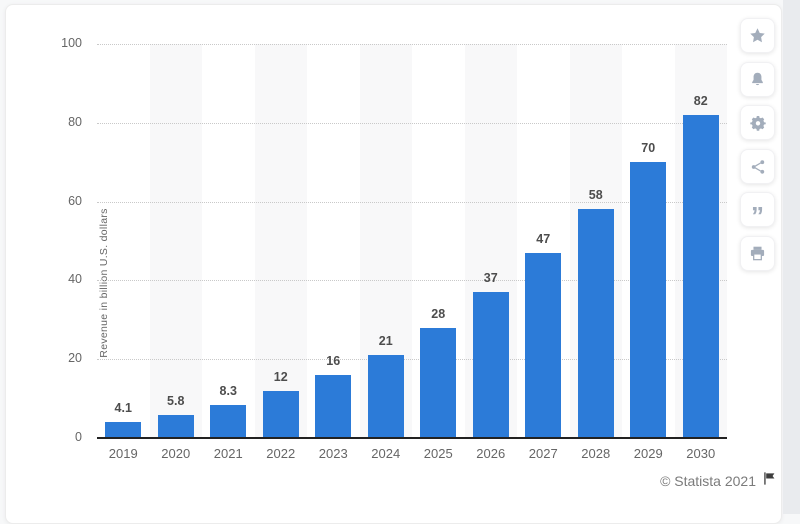 The width and height of the screenshot is (800, 524). I want to click on gear-icon, so click(757, 123).